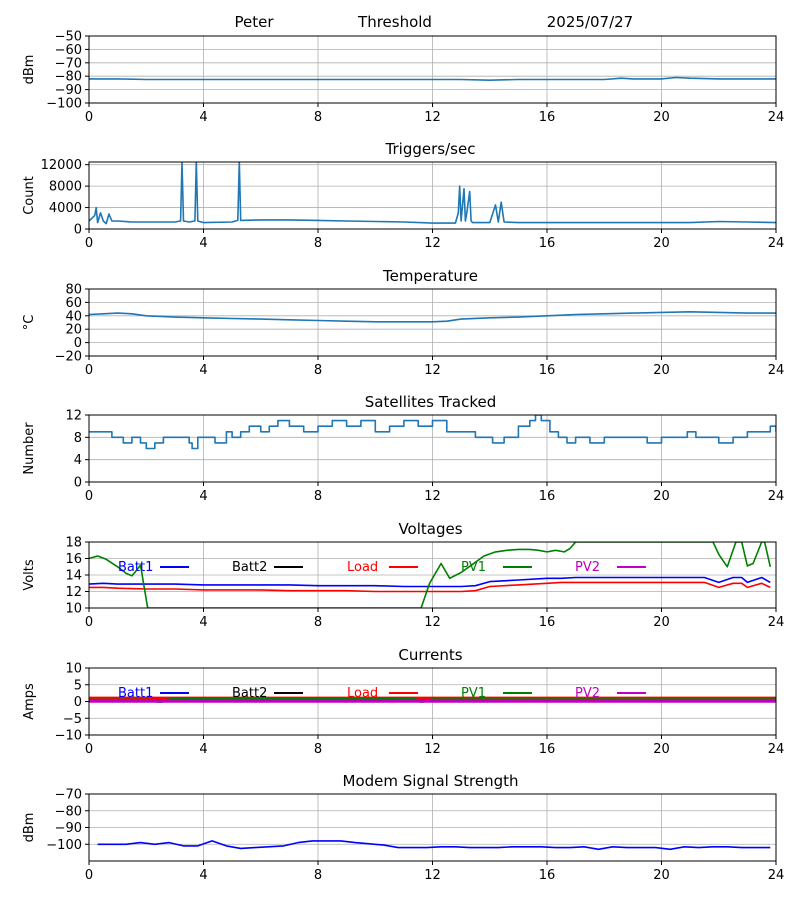 The width and height of the screenshot is (800, 900). What do you see at coordinates (61, 165) in the screenshot?
I see `y-tick-label: 12000` at bounding box center [61, 165].